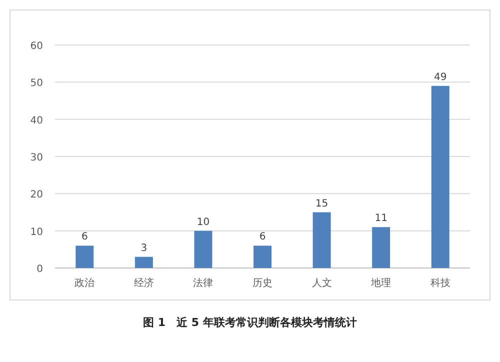  Describe the element at coordinates (36, 46) in the screenshot. I see `y-tick-label: 60` at that location.